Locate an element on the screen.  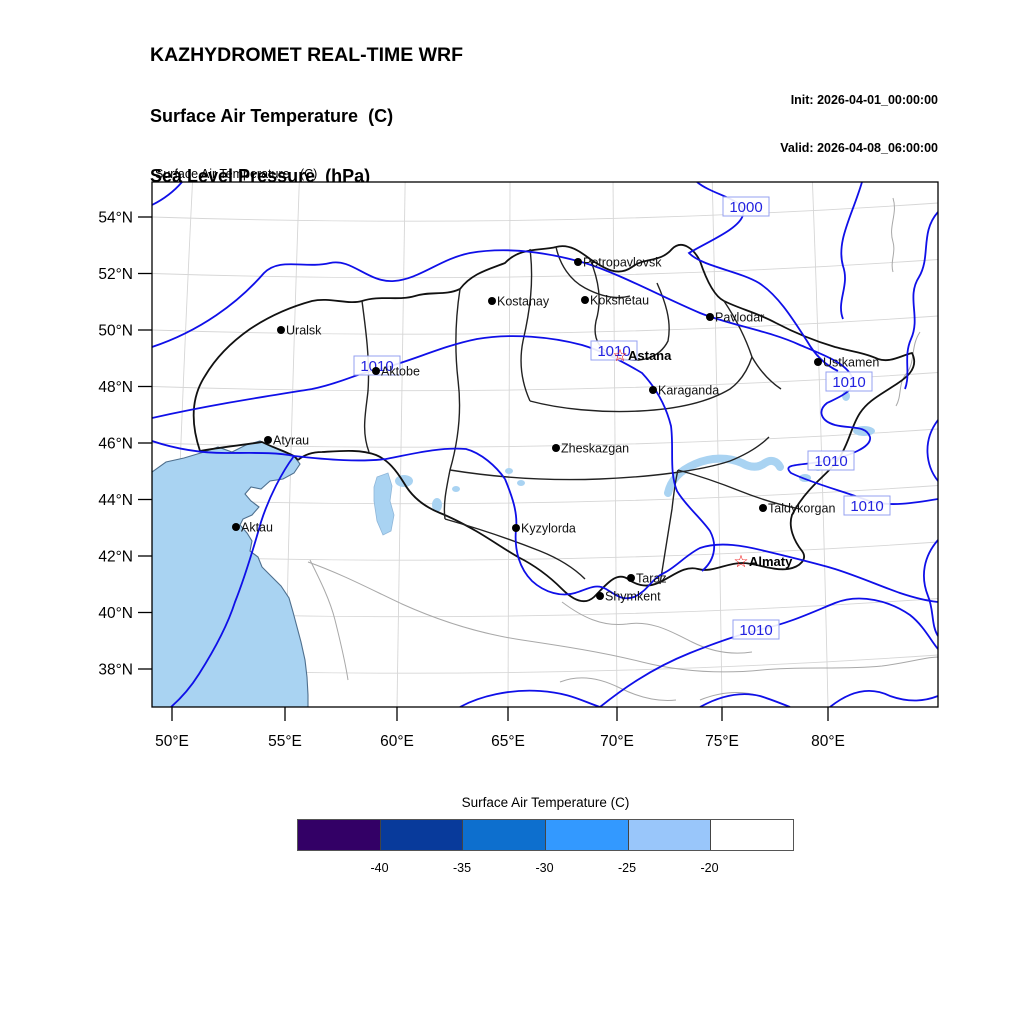
x-axis-label: 70°E is located at coordinates (617, 741).